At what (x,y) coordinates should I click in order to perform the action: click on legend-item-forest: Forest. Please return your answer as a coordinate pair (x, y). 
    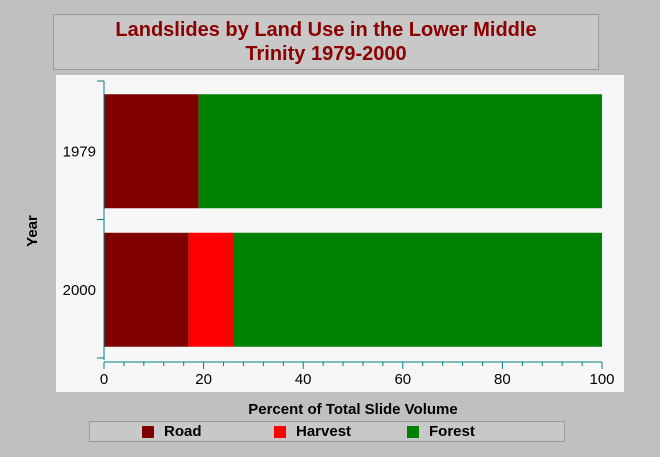
    Looking at the image, I should click on (441, 431).